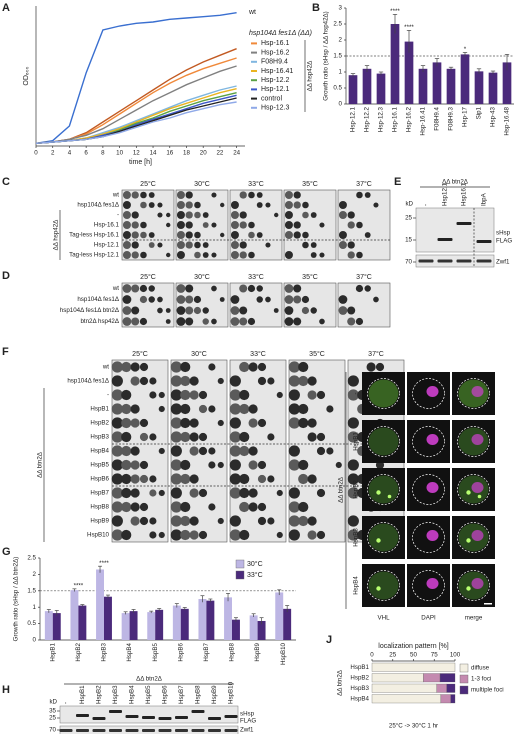 Image resolution: width=520 pixels, height=734 pixels. What do you see at coordinates (381, 119) in the screenshot?
I see `x-tick-label: Hsp-12.3` at bounding box center [381, 119].